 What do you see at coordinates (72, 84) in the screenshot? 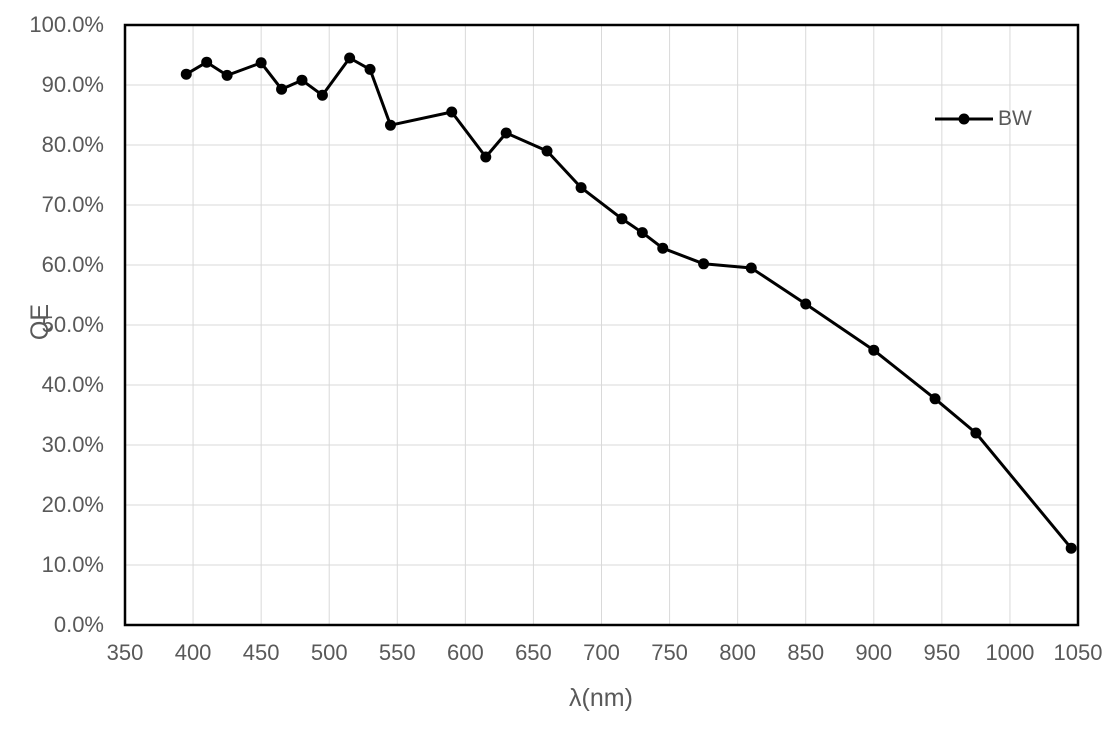
I see `y-tick-label: 90.0%` at bounding box center [72, 84].